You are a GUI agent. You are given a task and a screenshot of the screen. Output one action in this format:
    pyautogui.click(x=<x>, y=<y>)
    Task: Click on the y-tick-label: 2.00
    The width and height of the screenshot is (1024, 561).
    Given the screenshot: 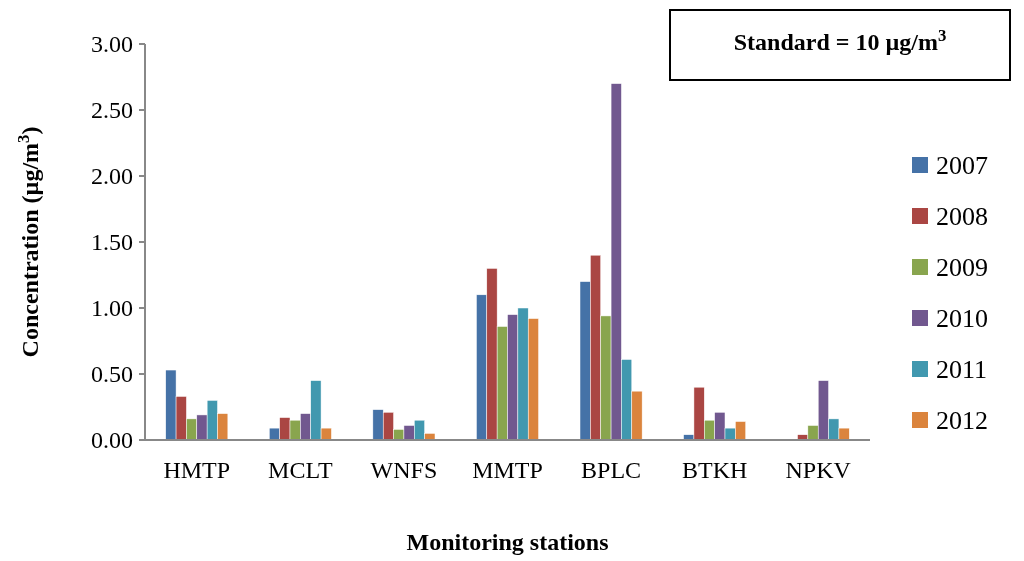 What is the action you would take?
    pyautogui.click(x=112, y=176)
    